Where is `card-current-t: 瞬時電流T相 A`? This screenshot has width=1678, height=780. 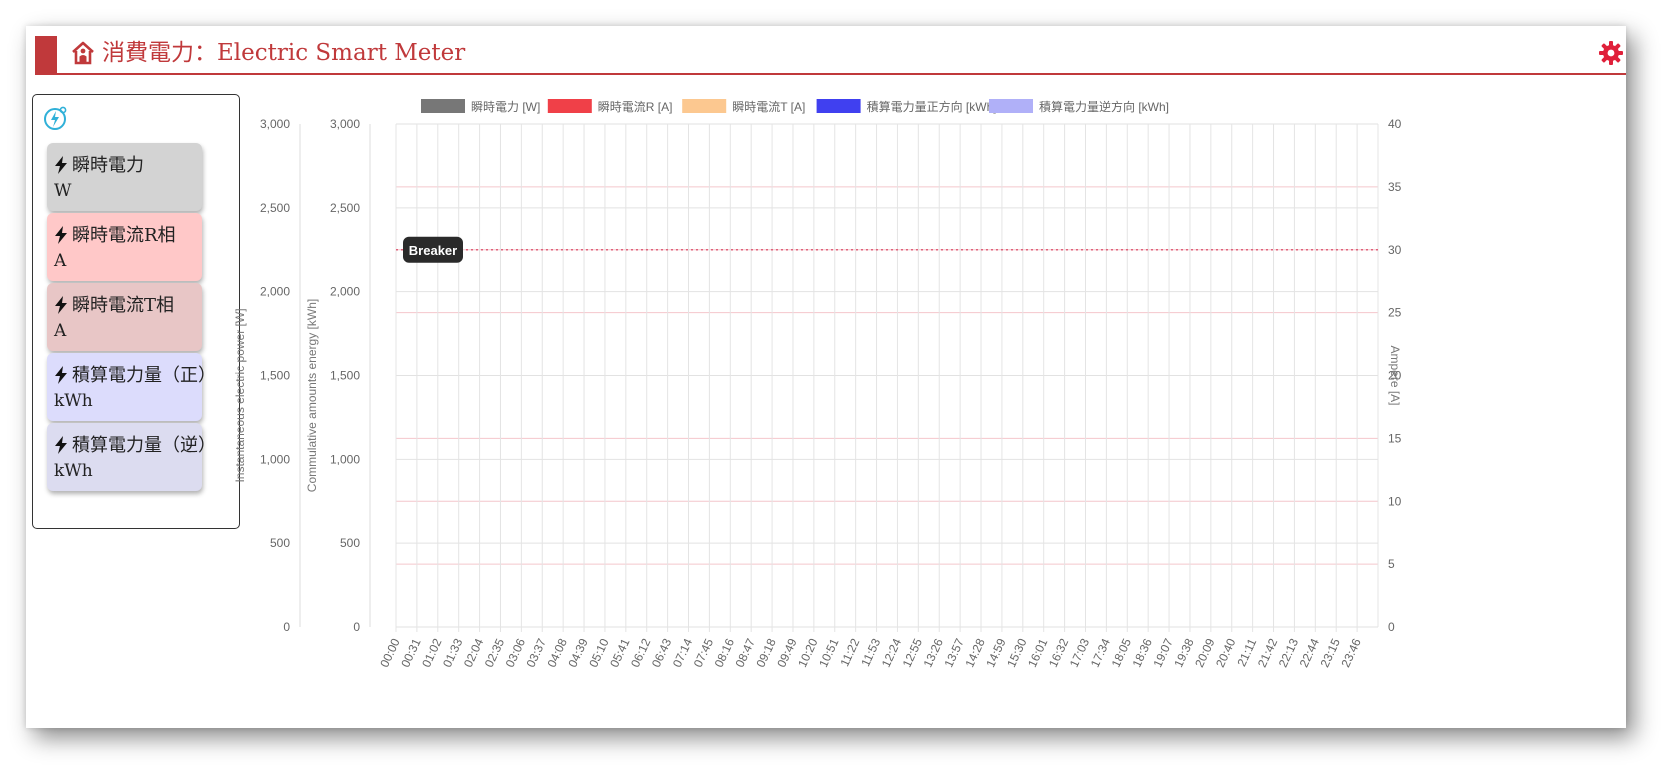 card-current-t: 瞬時電流T相 A is located at coordinates (124, 317).